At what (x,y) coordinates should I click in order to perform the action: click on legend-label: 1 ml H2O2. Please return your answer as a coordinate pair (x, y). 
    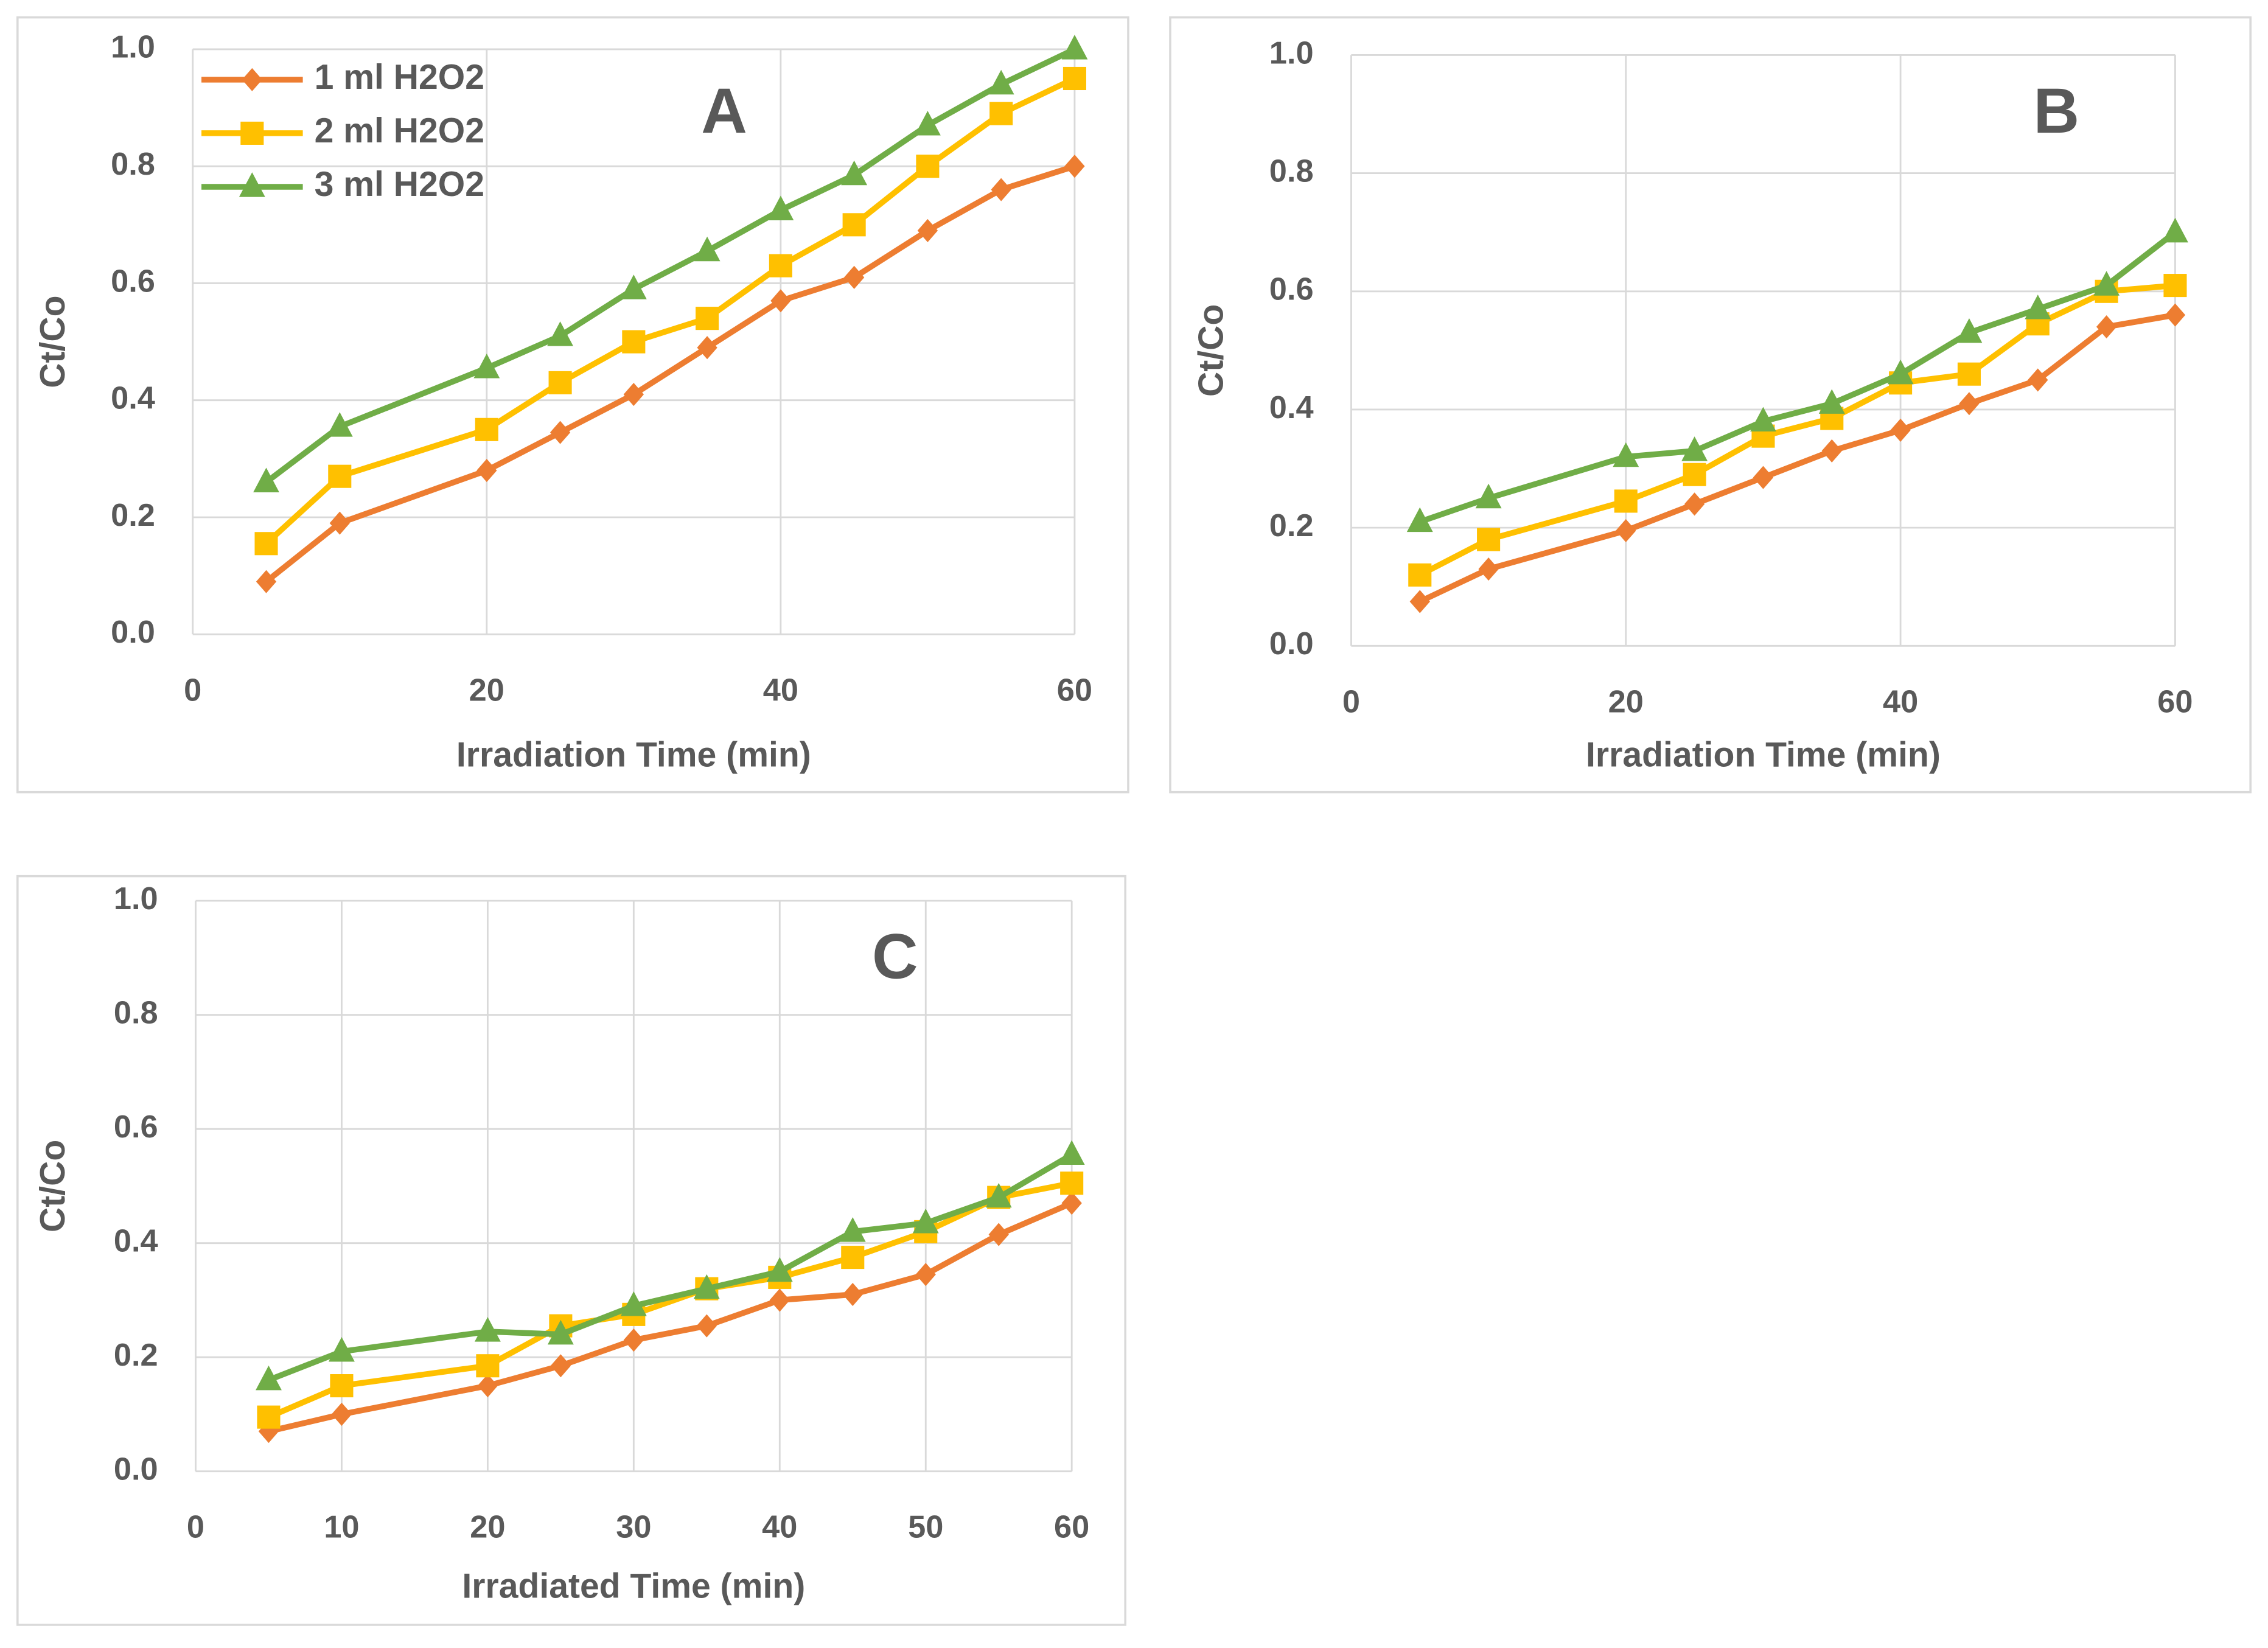
    Looking at the image, I should click on (399, 78).